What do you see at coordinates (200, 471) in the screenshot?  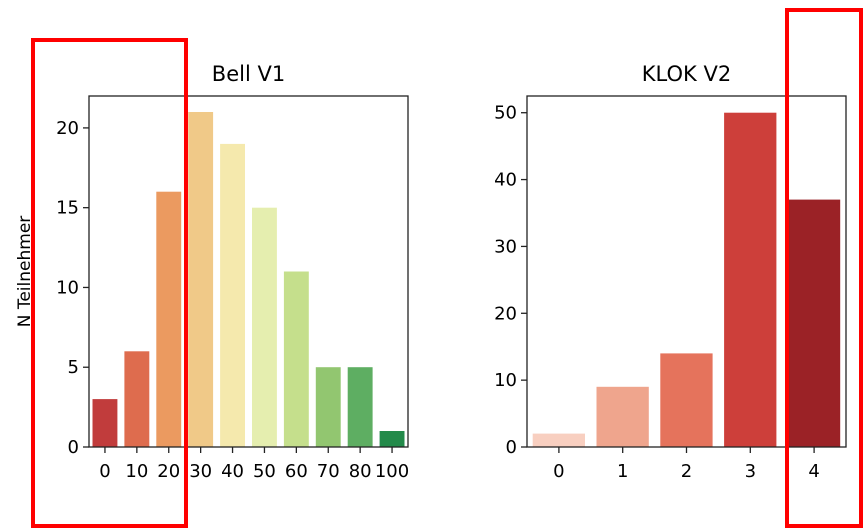 I see `x-tick-label: 30` at bounding box center [200, 471].